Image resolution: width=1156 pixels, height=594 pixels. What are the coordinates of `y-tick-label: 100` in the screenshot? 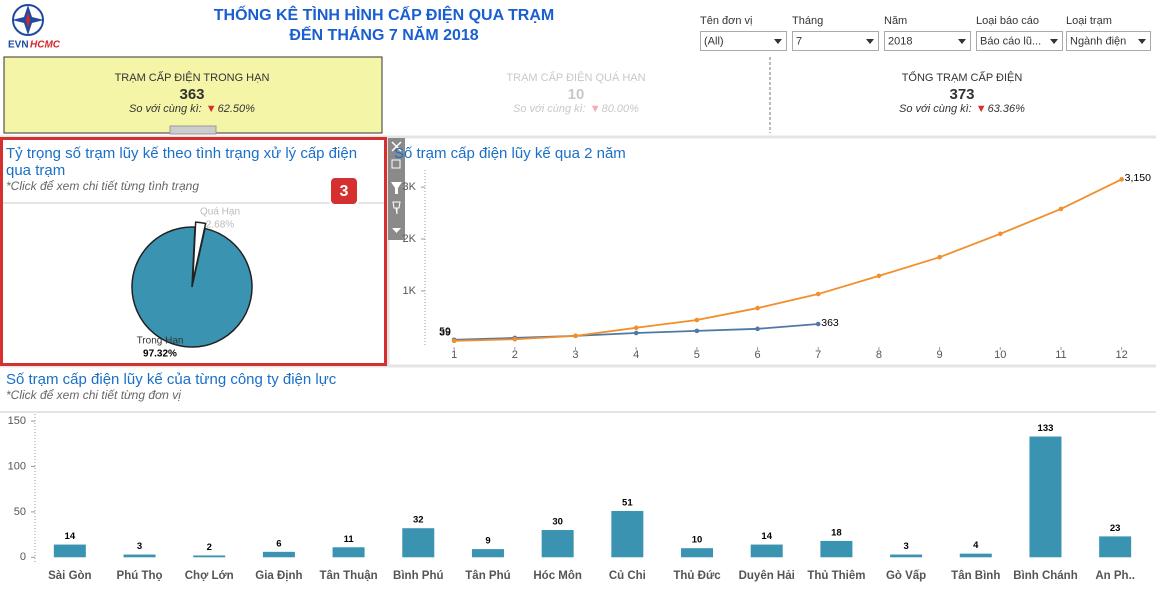 It's located at (17, 466).